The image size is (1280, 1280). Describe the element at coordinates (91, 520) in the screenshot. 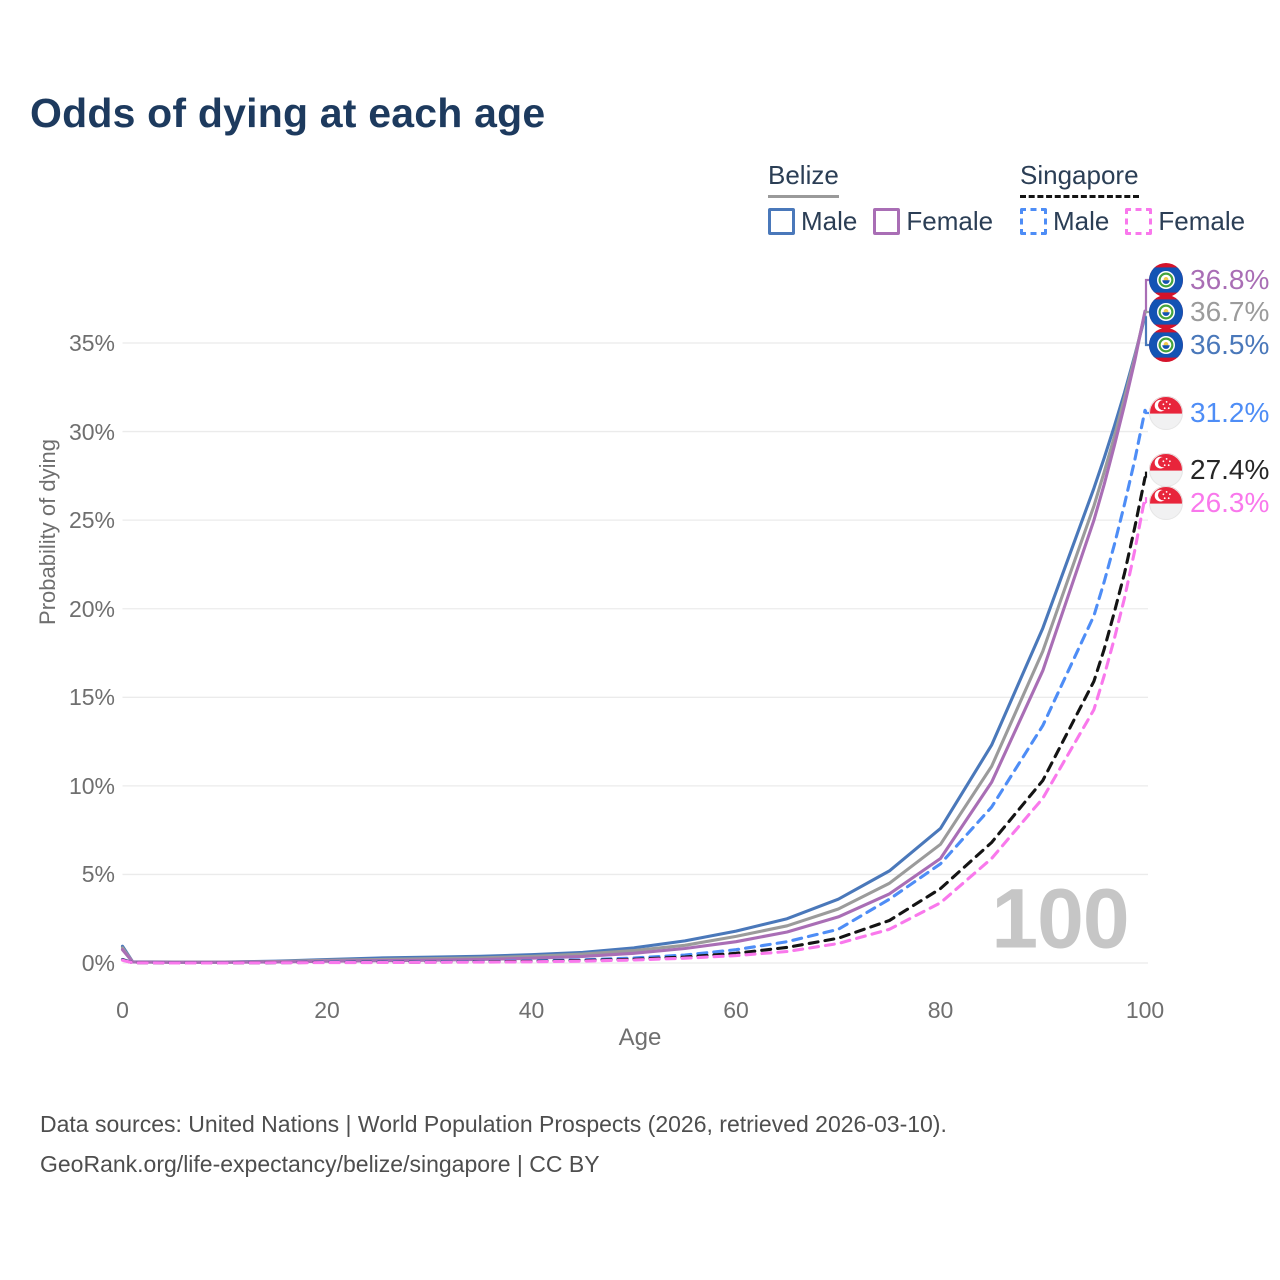

I see `y-axis-tick-label: 25%` at that location.